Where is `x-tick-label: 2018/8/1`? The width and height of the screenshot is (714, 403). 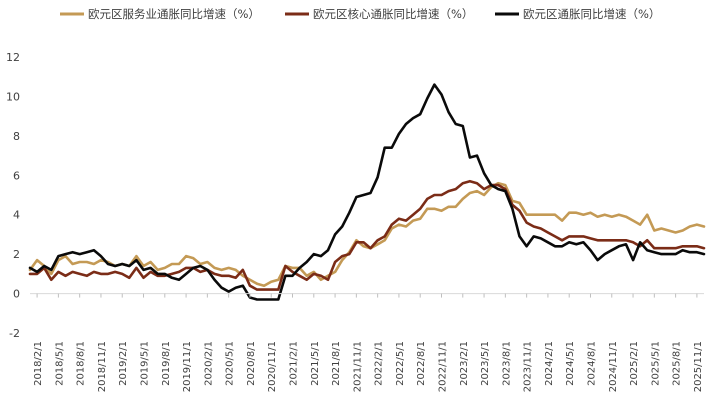
x-tick-label: 2018/8/1 is located at coordinates (81, 363).